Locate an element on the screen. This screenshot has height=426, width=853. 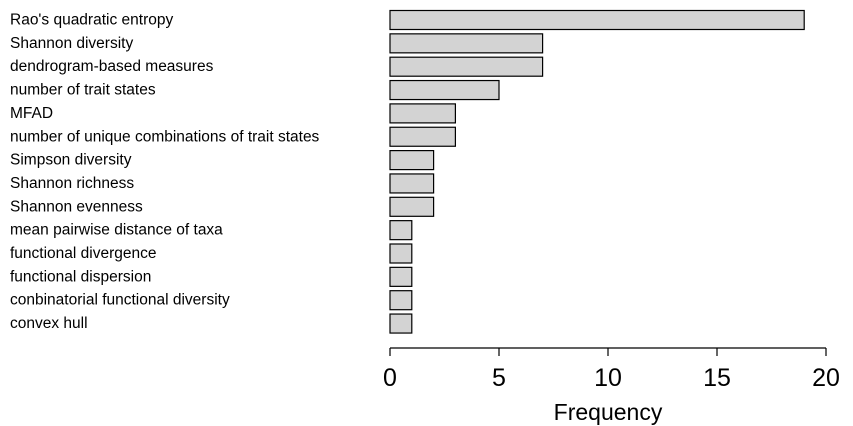
x-tick-label-2: 10 is located at coordinates (608, 378).